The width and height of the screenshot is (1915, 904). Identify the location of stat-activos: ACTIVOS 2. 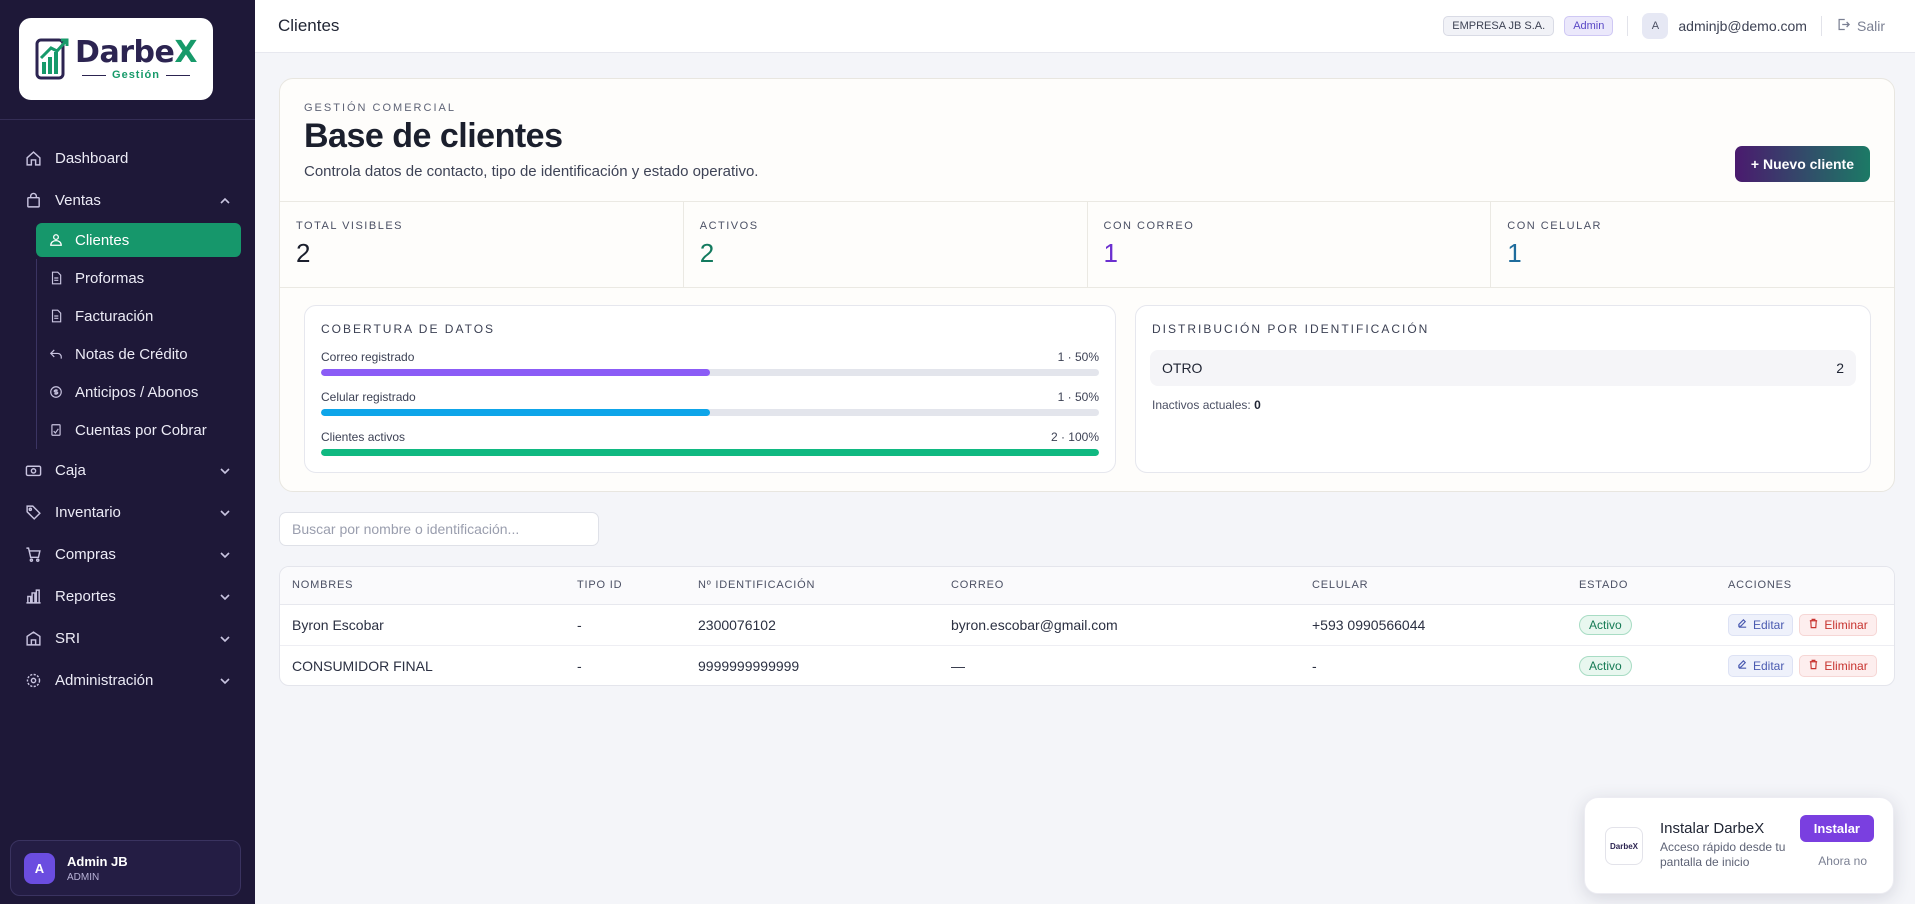
(886, 244).